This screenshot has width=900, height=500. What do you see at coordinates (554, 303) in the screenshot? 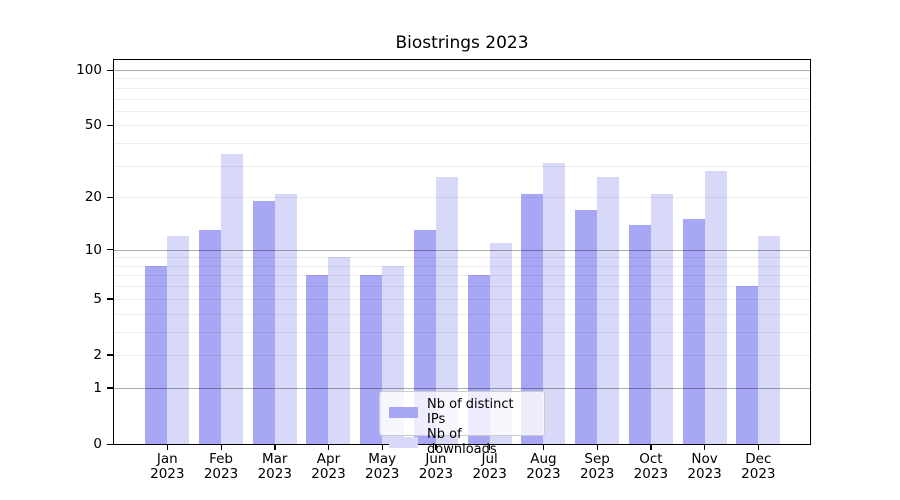
I see `bar-downloads-aug` at bounding box center [554, 303].